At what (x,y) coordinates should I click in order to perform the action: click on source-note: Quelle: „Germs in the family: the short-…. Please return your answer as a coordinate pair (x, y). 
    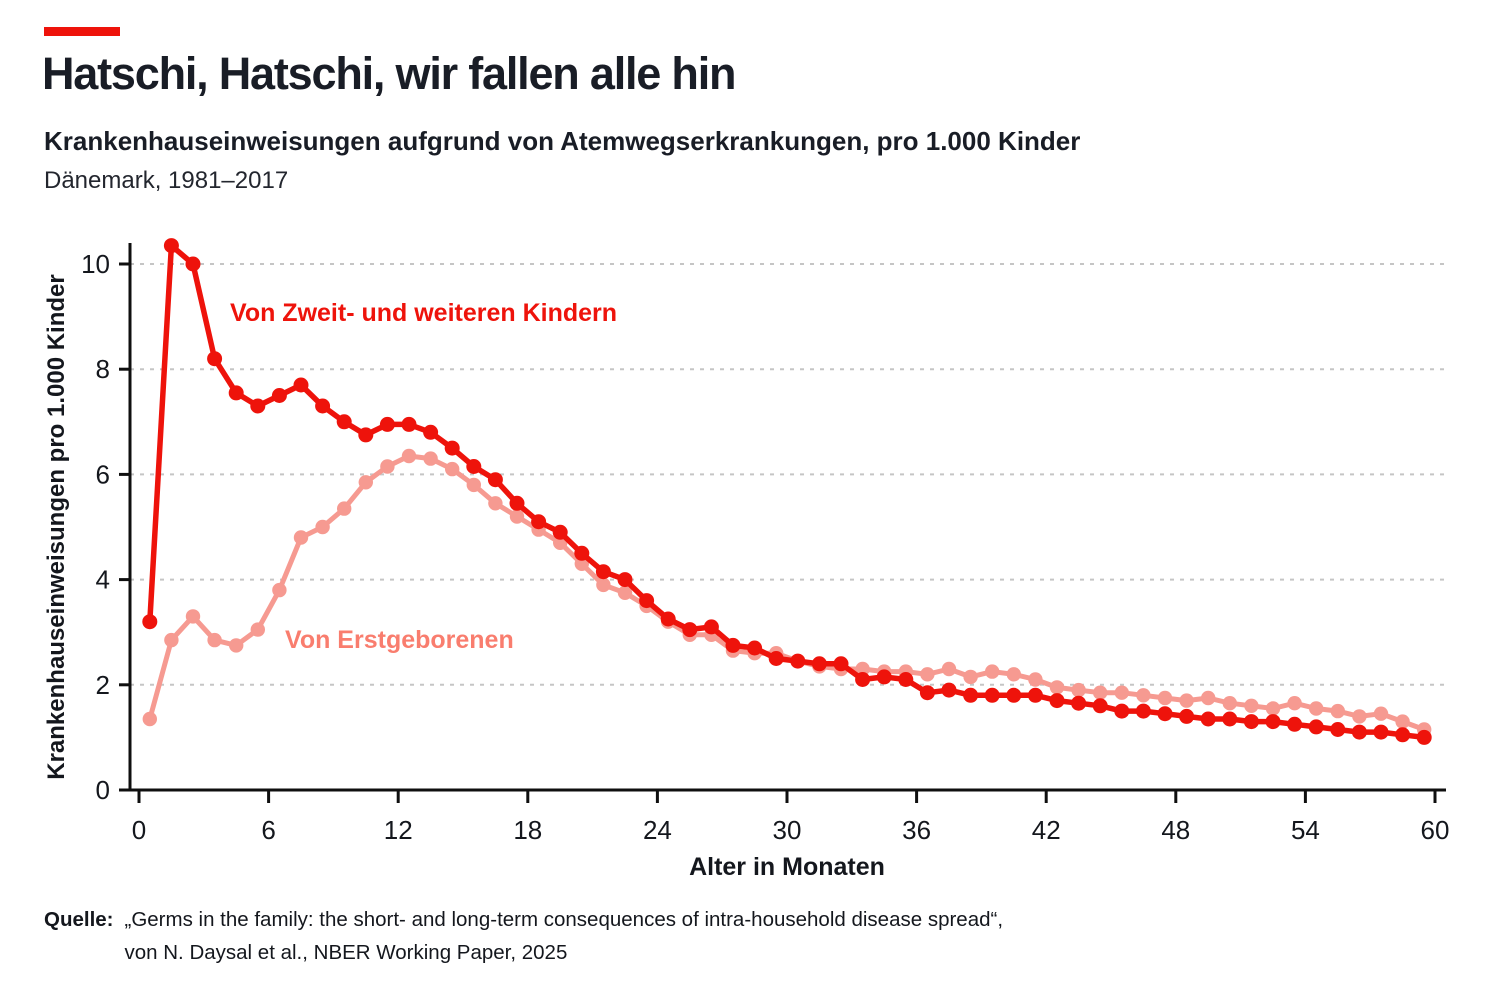
    Looking at the image, I should click on (523, 936).